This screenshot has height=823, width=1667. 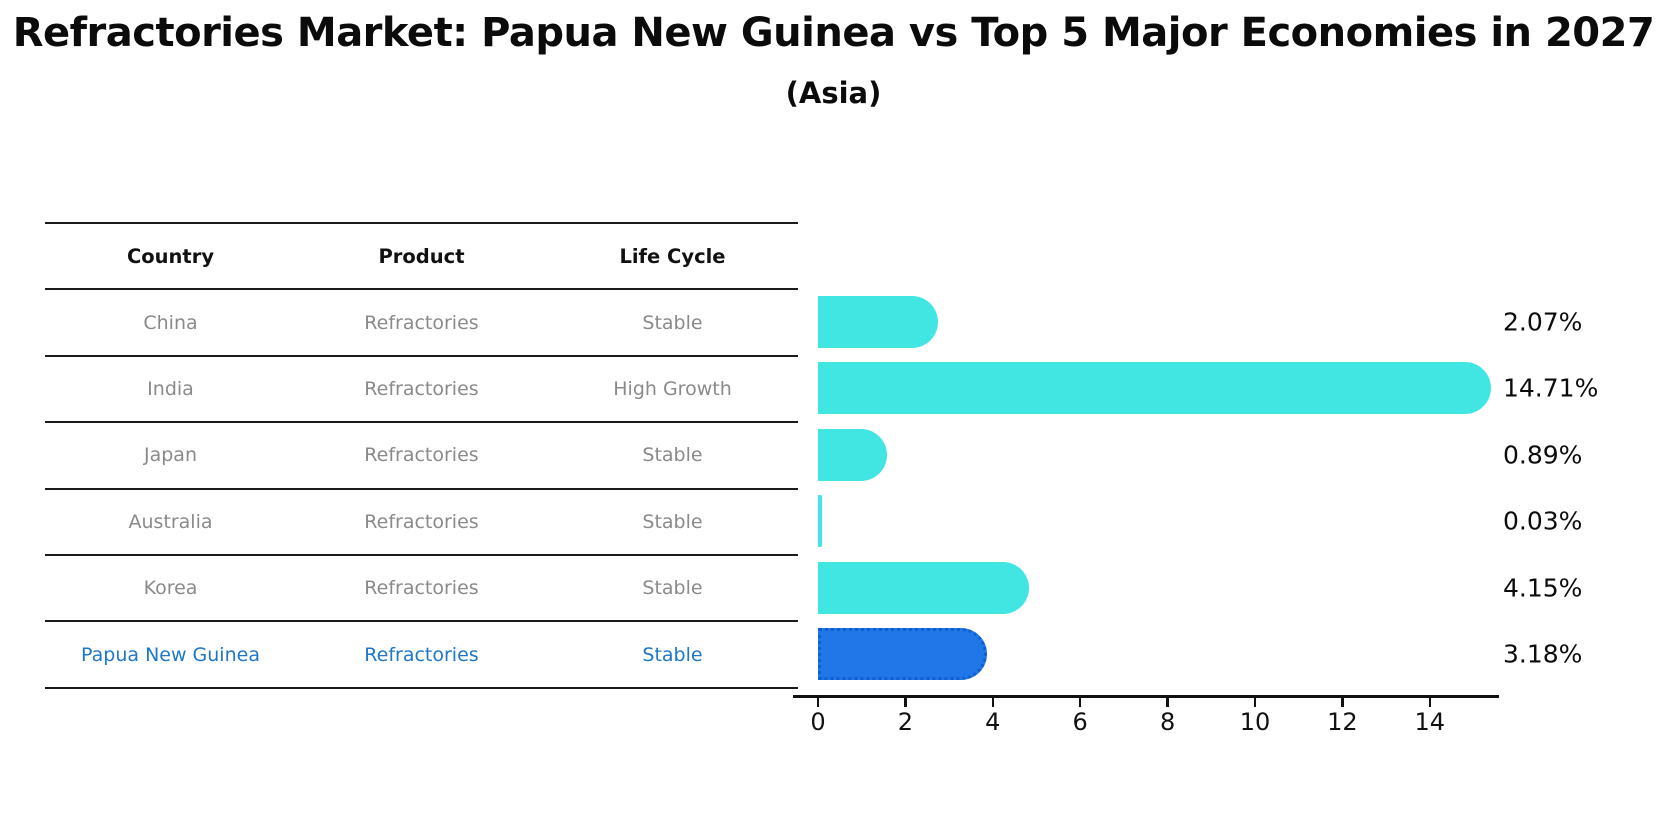 I want to click on cell-country: China, so click(x=170, y=322).